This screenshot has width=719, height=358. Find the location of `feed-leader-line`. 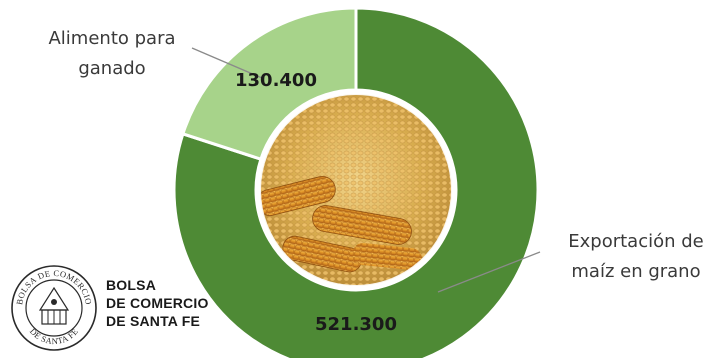

feed-leader-line is located at coordinates (227, 63).